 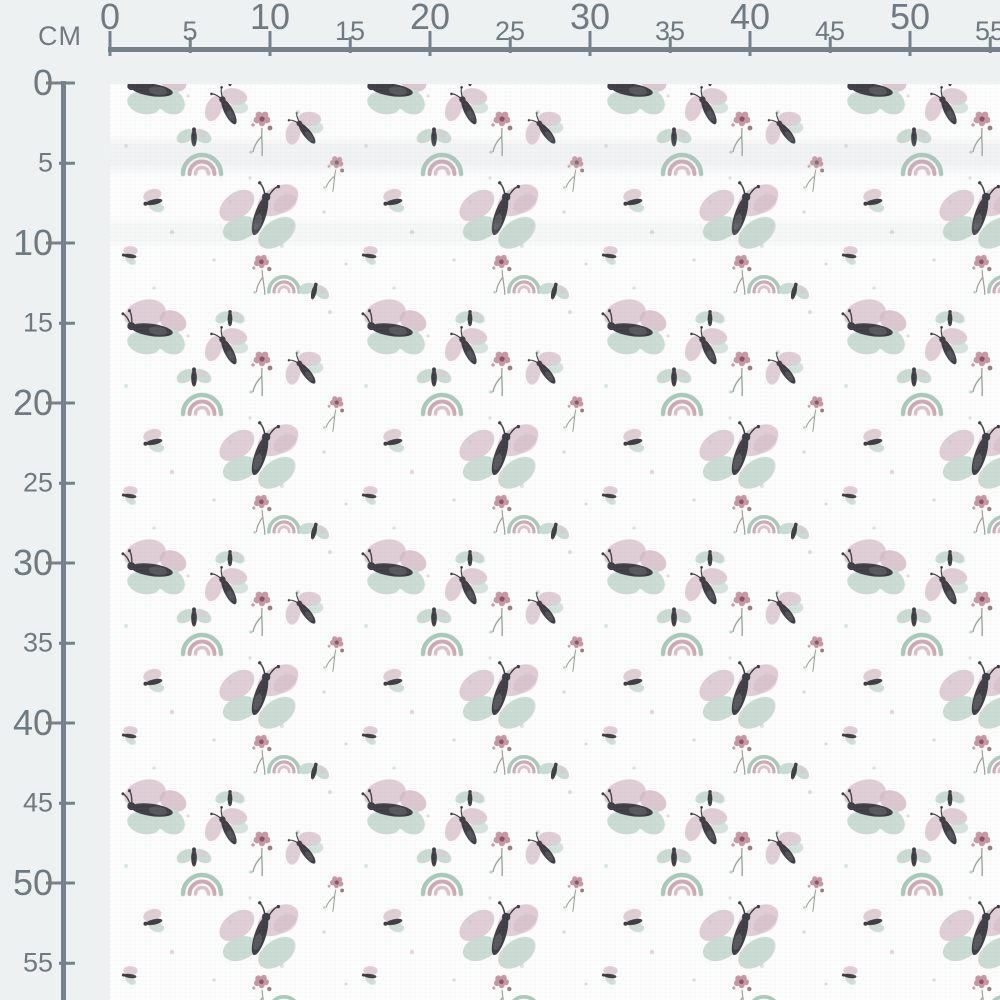 I want to click on left-ruler-bar, so click(x=63, y=540).